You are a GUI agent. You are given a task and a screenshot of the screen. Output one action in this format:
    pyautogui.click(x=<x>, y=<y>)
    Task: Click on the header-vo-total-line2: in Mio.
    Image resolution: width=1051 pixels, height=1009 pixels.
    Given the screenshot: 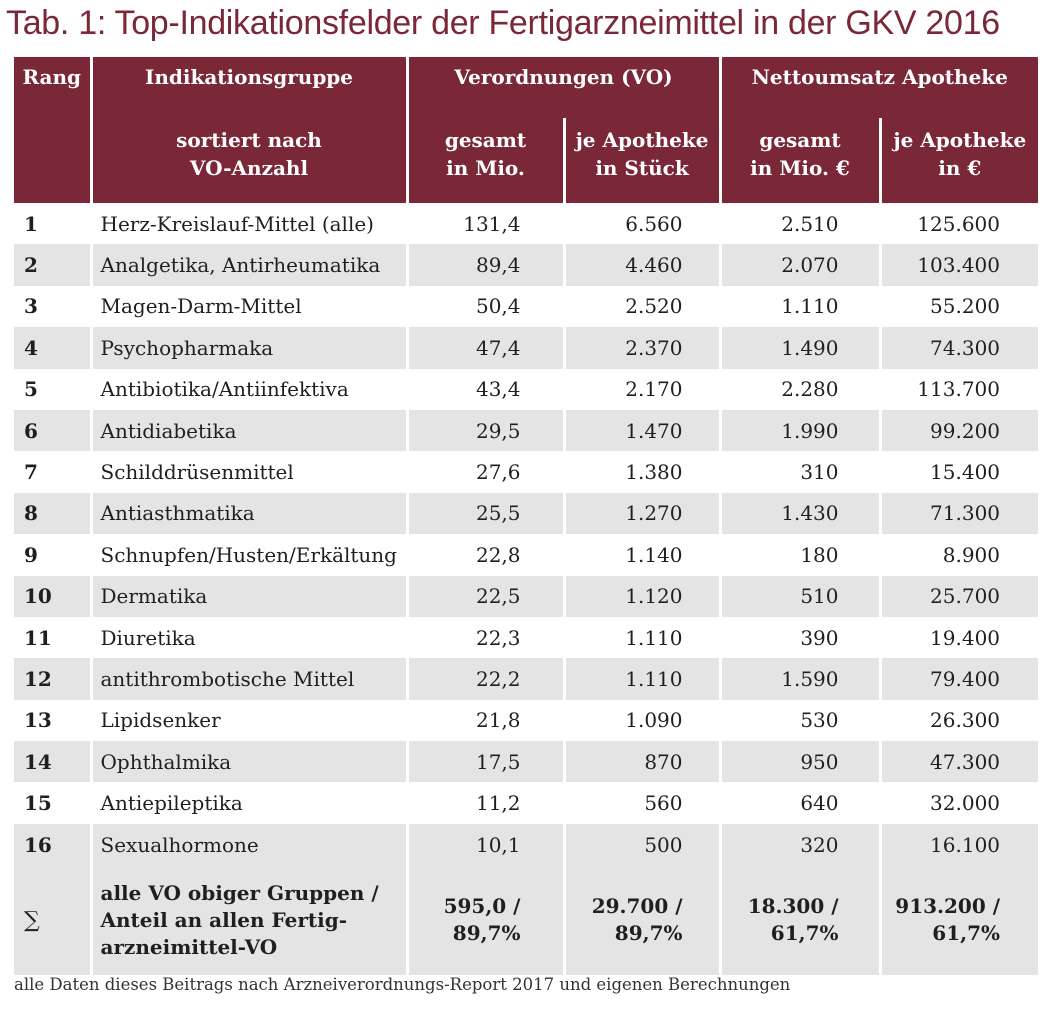 What is the action you would take?
    pyautogui.click(x=485, y=168)
    